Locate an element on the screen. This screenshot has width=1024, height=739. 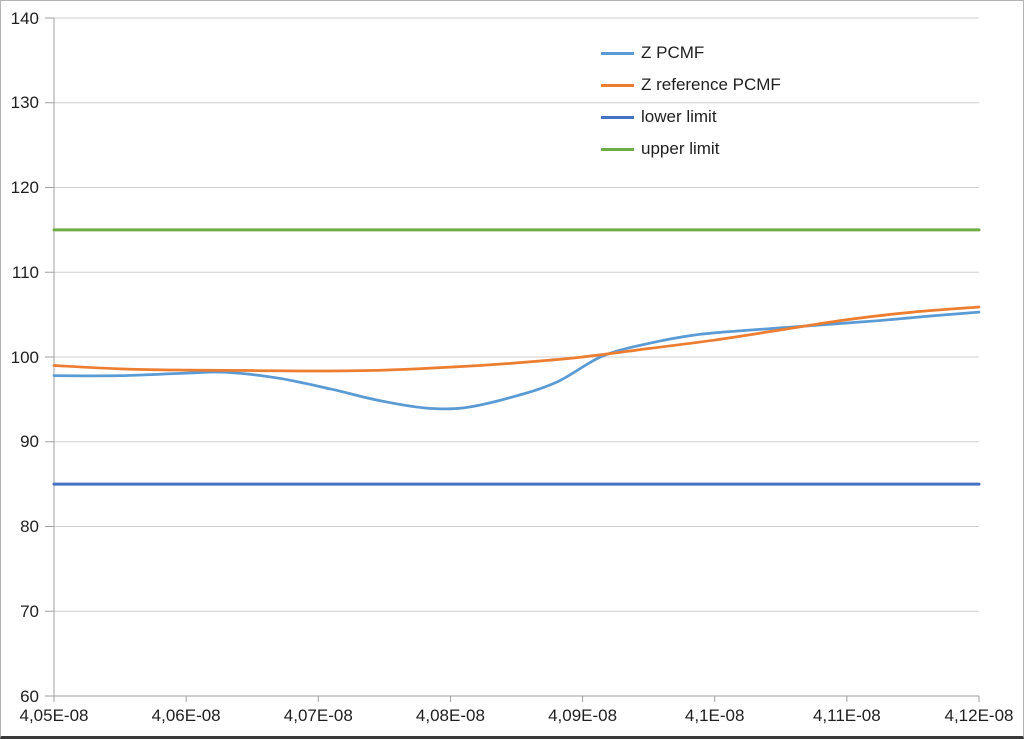
legend-item-lower-limit: lower limit is located at coordinates (691, 117).